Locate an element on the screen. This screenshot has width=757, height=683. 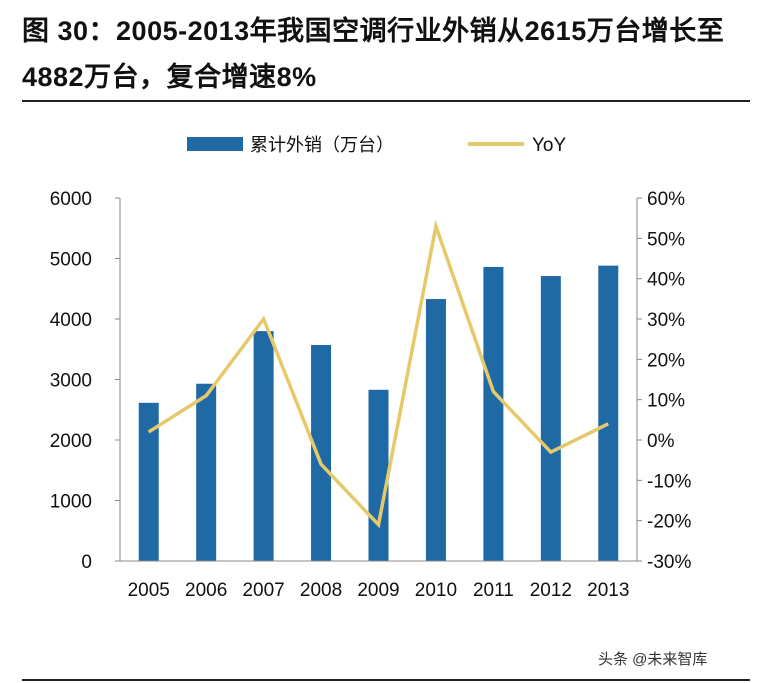
x-tick-label: 2012 is located at coordinates (551, 590).